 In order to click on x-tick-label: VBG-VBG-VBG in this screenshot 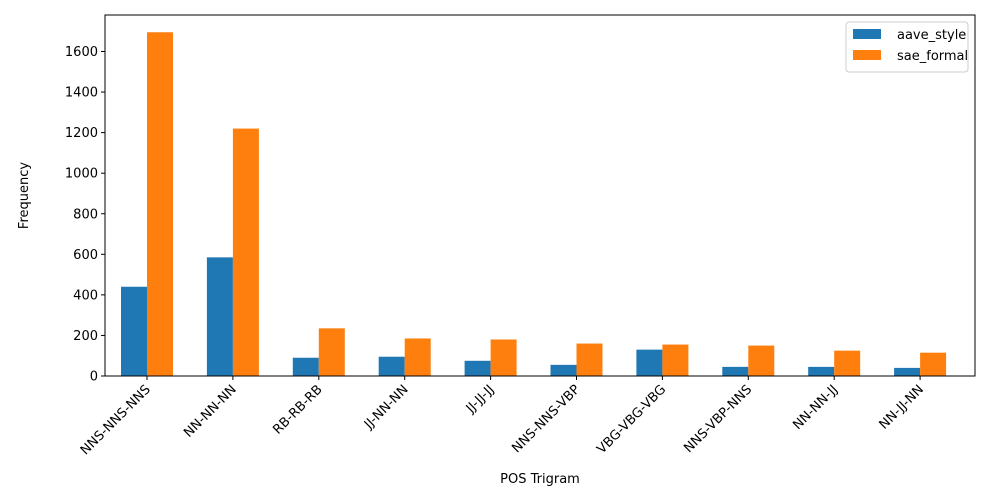, I will do `click(631, 419)`.